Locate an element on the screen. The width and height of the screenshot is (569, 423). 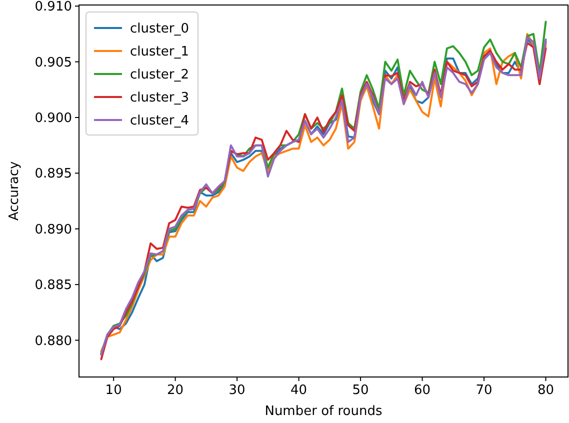
x-tick-label: 40 is located at coordinates (299, 390).